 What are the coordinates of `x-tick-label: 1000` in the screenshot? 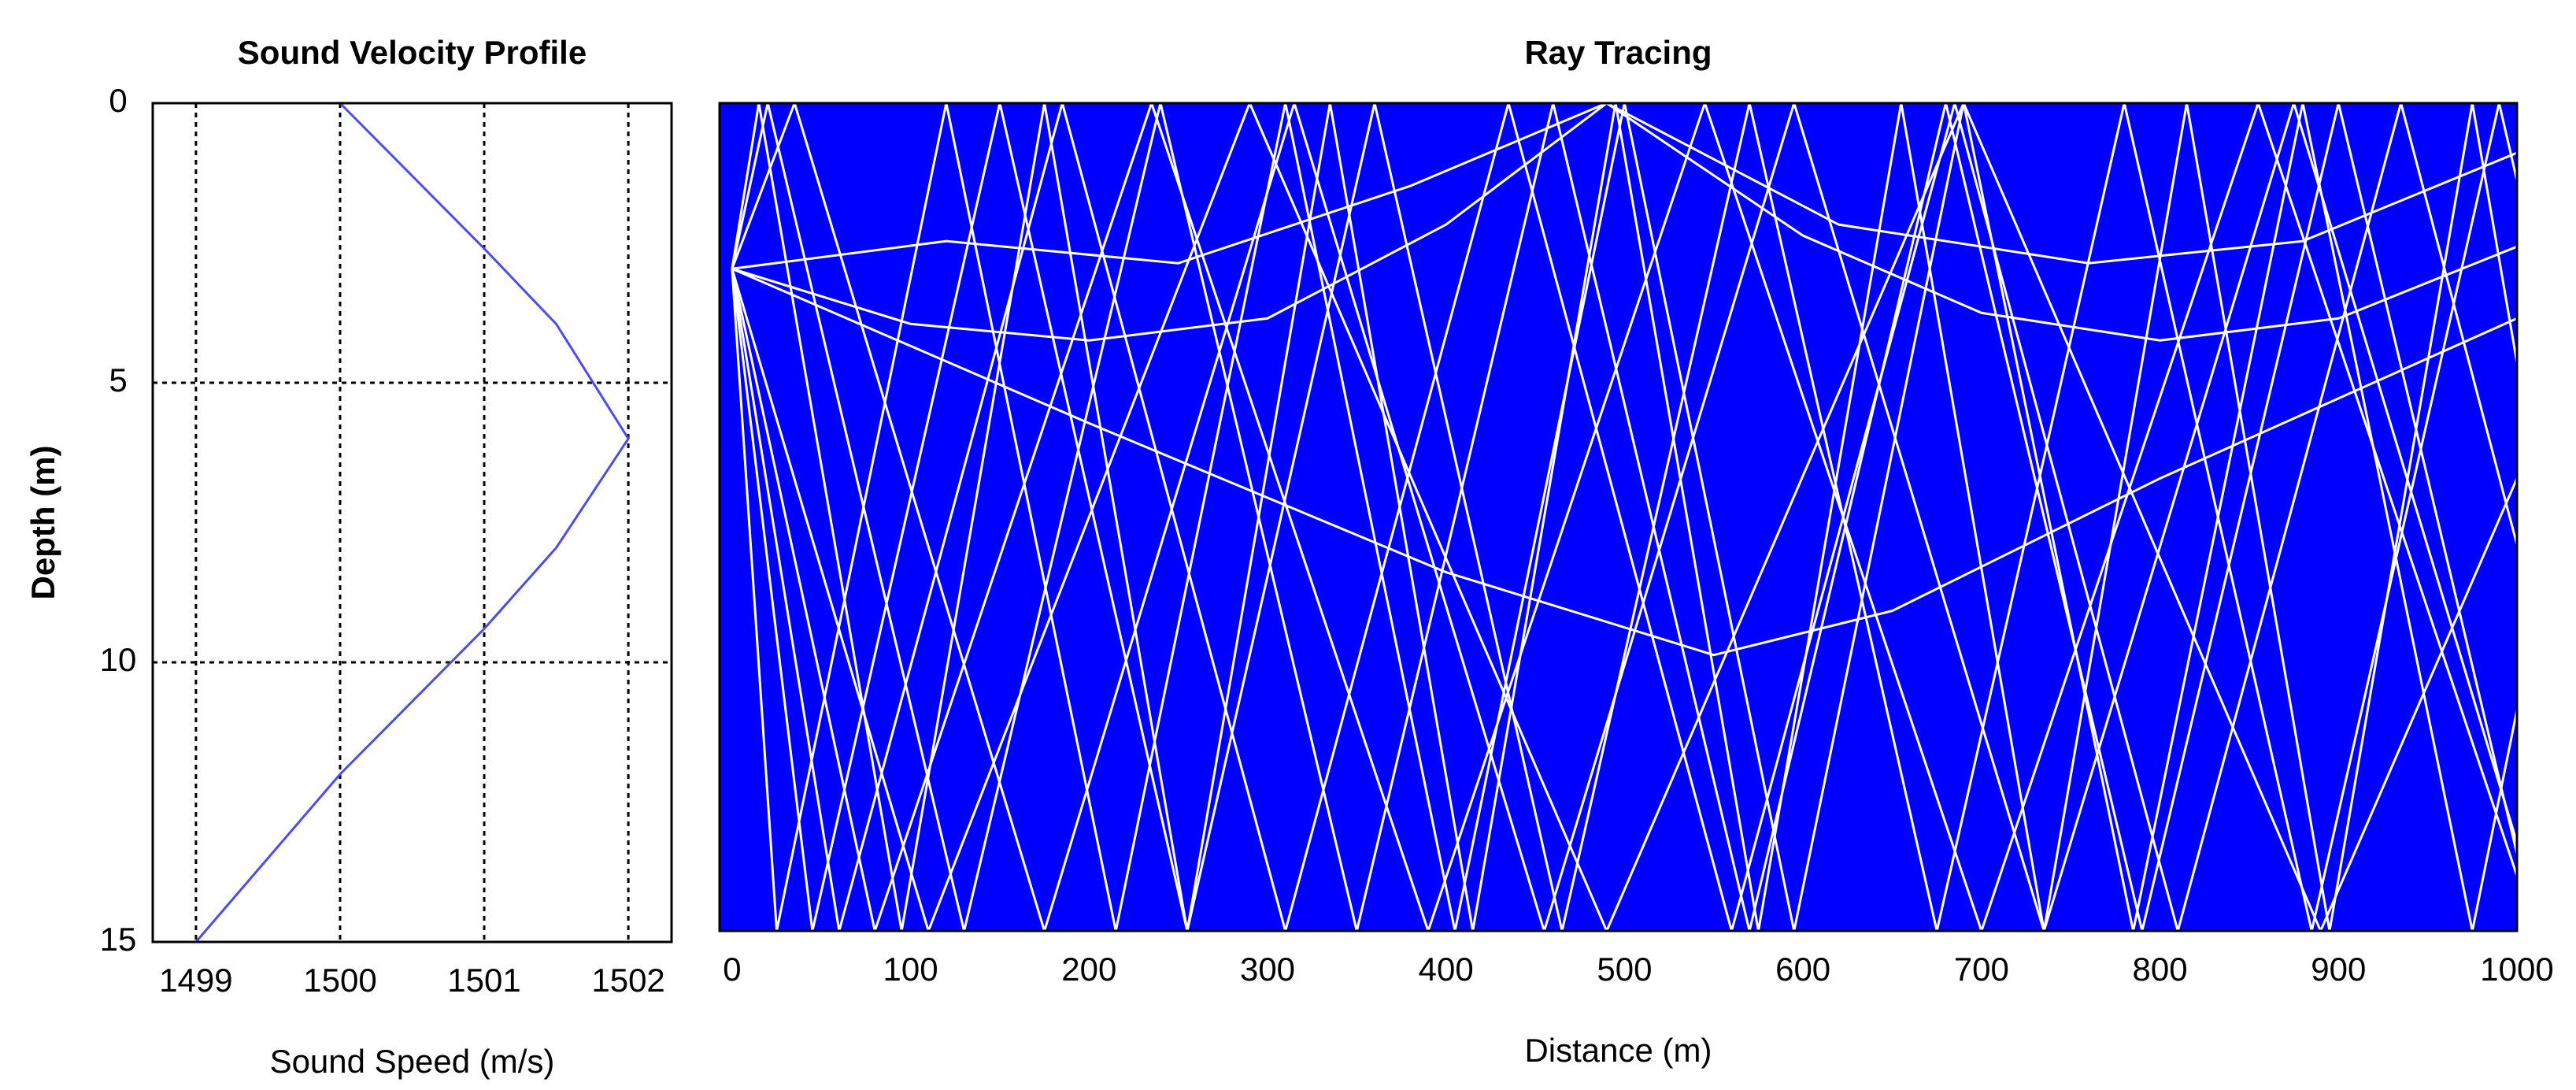 It's located at (2516, 969).